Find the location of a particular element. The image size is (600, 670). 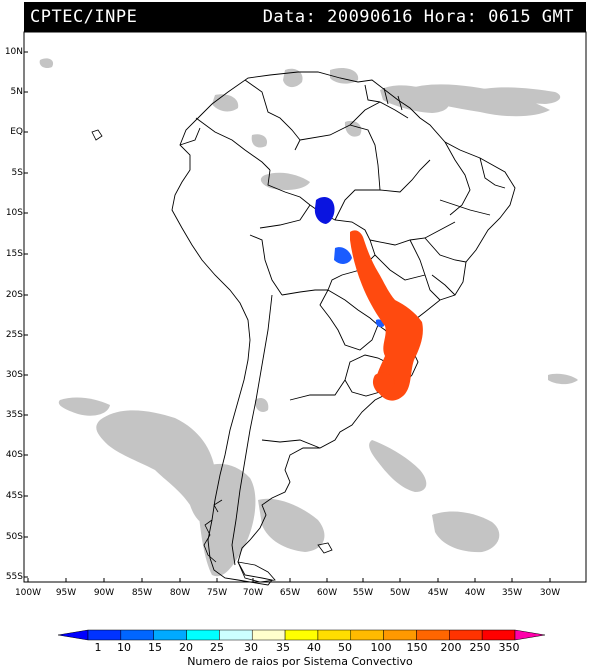

legend-value: 25 is located at coordinates (217, 647).